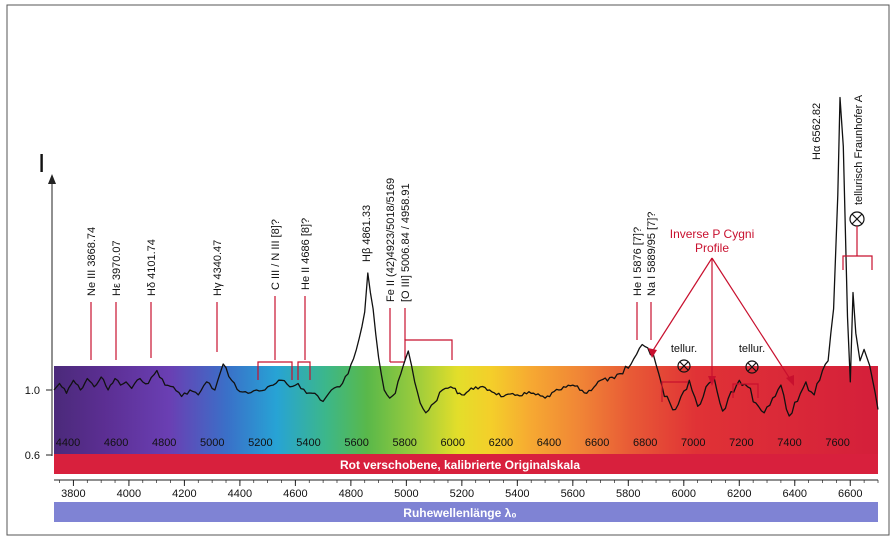 This screenshot has width=896, height=551. Describe the element at coordinates (276, 254) in the screenshot. I see `emission-line-label: C III / N III [8]?` at that location.